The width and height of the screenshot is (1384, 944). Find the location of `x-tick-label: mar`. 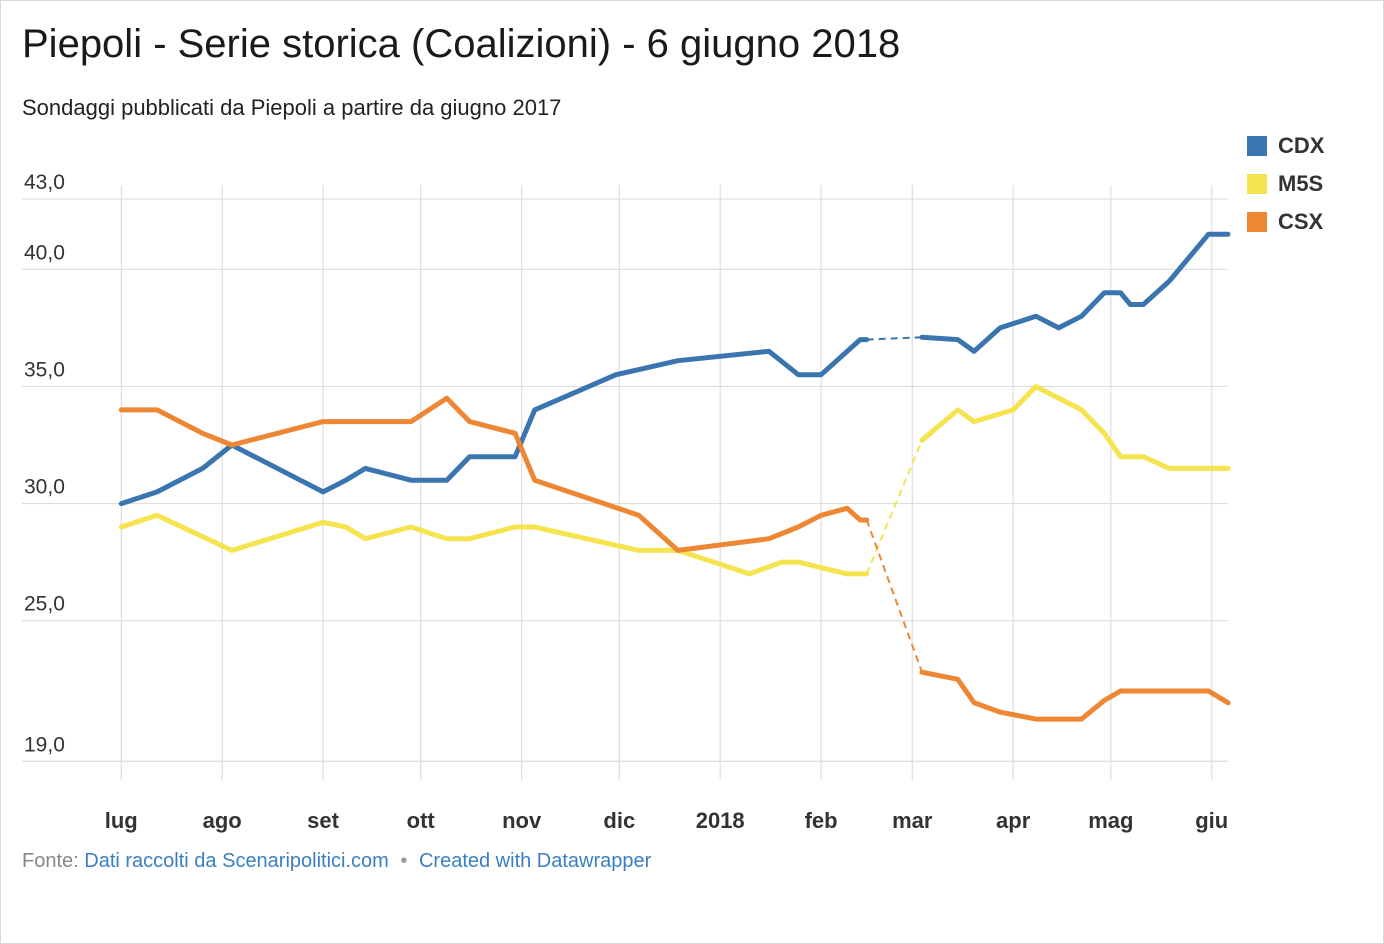

x-tick-label: mar is located at coordinates (912, 820).